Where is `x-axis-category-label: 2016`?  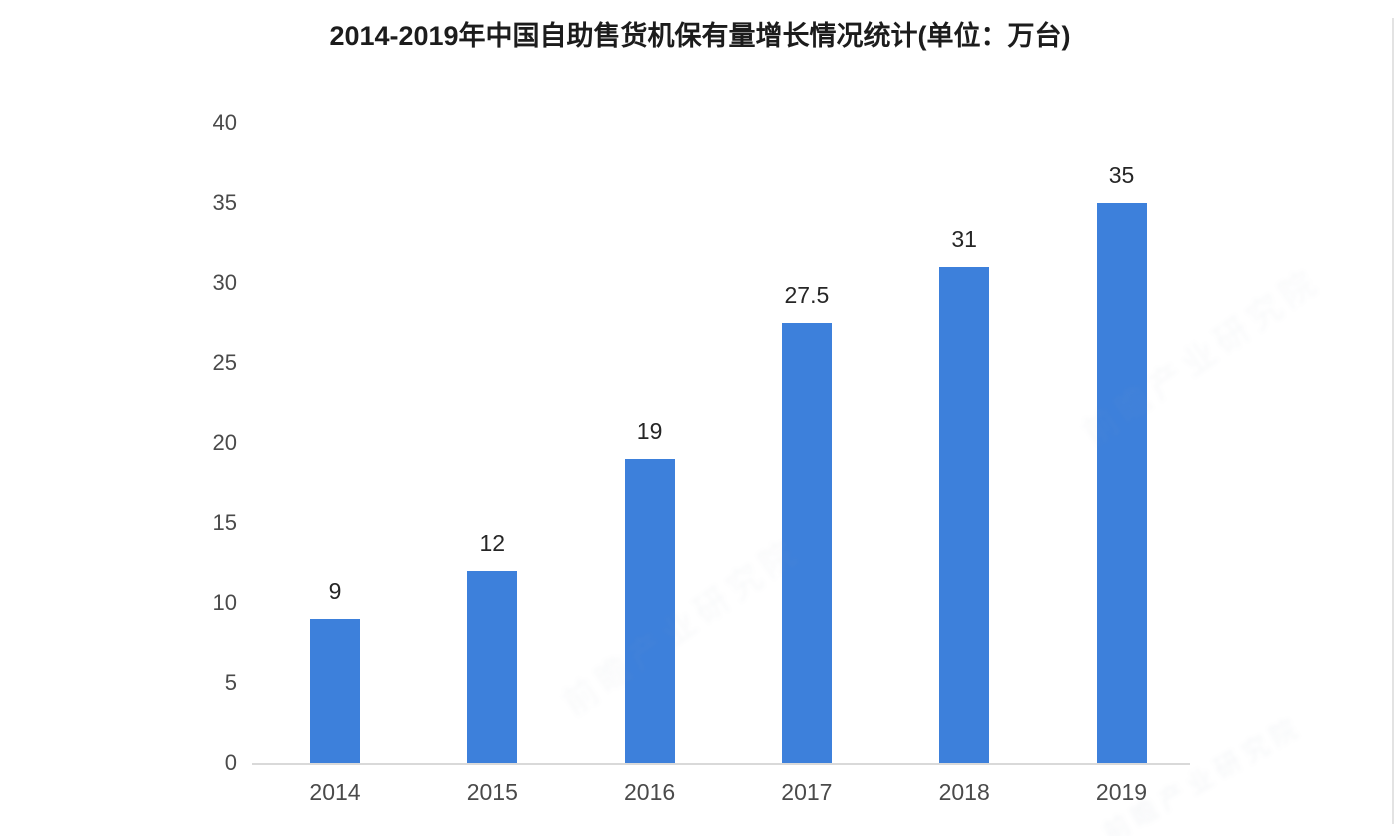
x-axis-category-label: 2016 is located at coordinates (650, 792).